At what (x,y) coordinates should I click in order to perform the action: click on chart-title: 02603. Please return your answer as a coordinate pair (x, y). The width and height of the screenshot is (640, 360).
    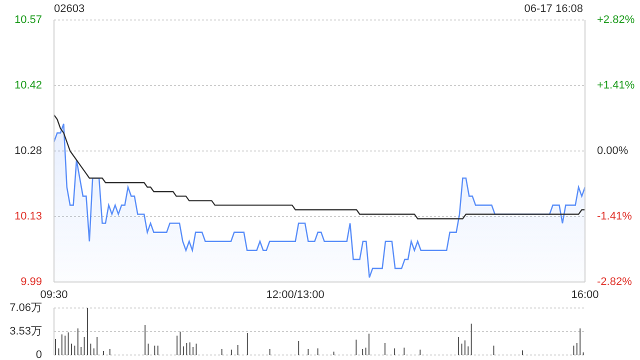
    Looking at the image, I should click on (69, 9).